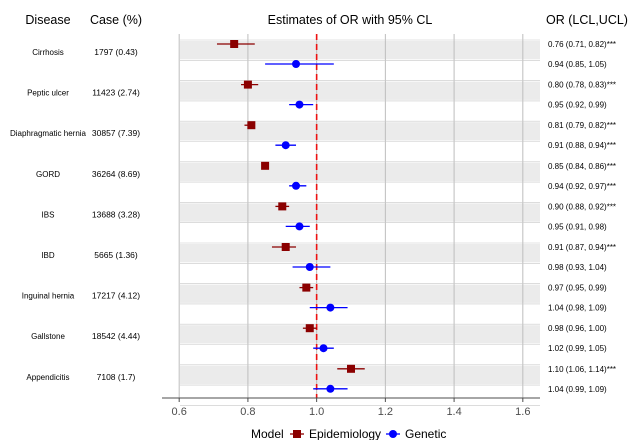  What do you see at coordinates (582, 369) in the screenshot?
I see `epi-or-label: 1.10 (1.06, 1.14)***` at bounding box center [582, 369].